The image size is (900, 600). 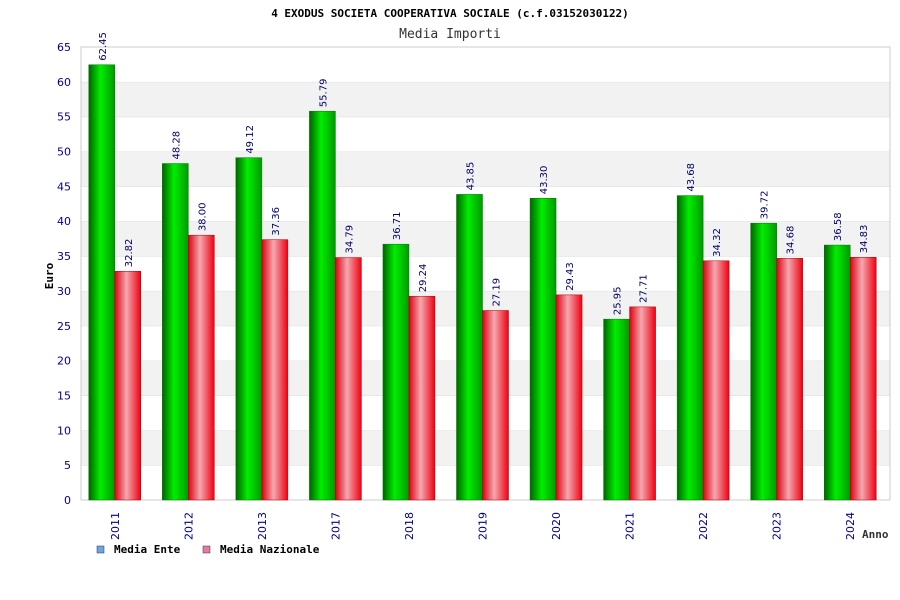 What do you see at coordinates (64, 395) in the screenshot?
I see `y-tick-label: 15` at bounding box center [64, 395].